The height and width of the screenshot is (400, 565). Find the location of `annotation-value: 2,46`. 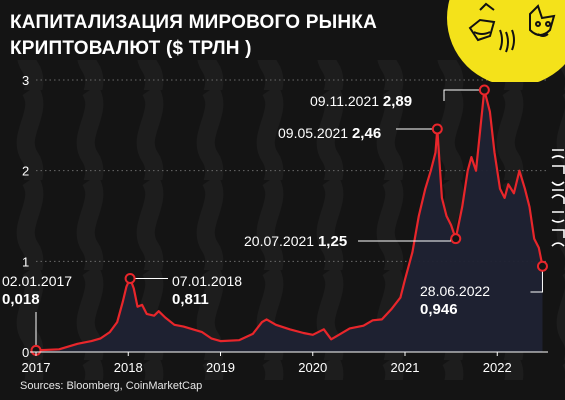

annotation-value: 2,46 is located at coordinates (366, 133).